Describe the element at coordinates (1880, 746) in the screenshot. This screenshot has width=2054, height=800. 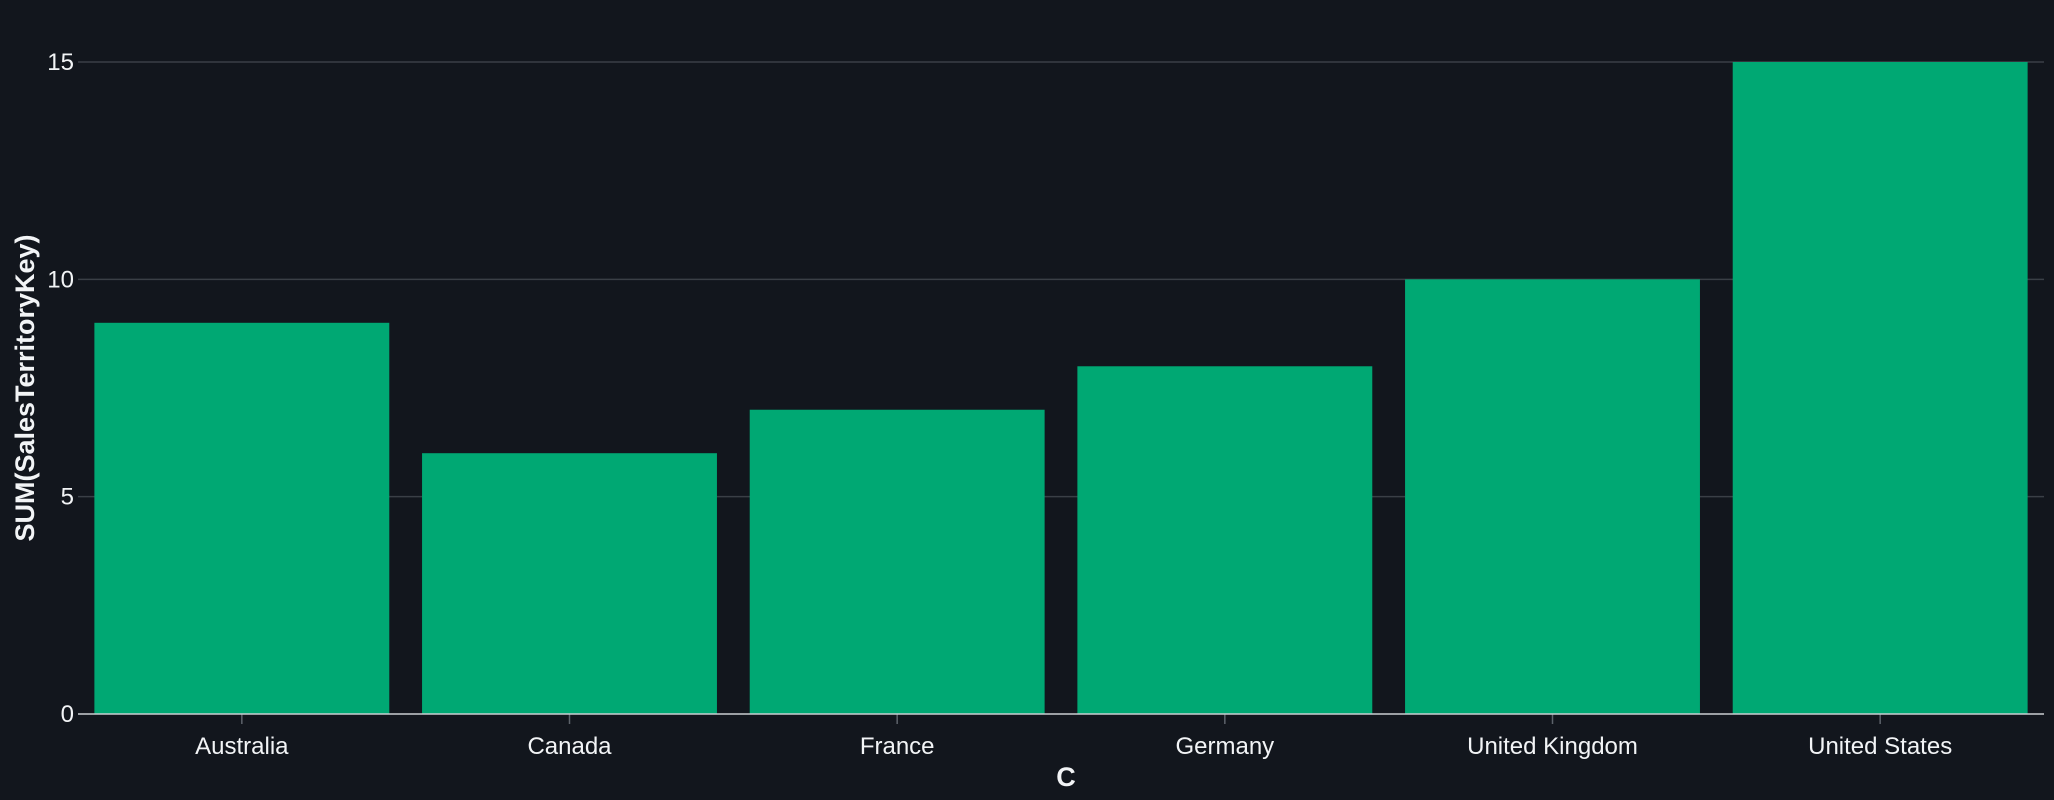
I see `x-tick-label: United States` at that location.